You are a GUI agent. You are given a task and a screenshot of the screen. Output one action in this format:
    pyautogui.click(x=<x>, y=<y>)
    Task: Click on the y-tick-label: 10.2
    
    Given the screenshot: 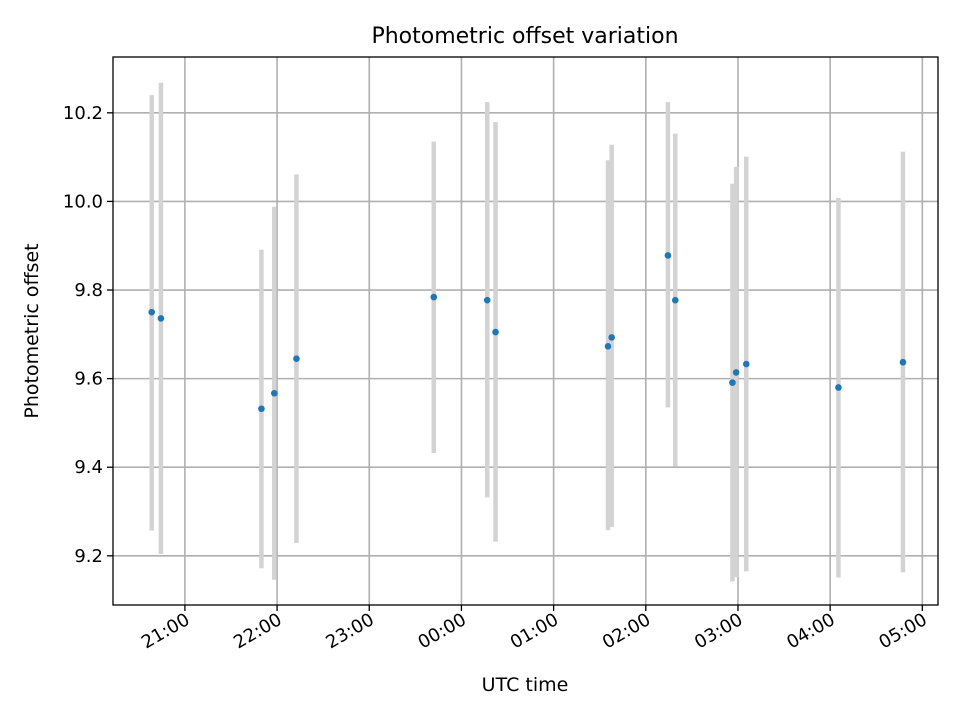 What is the action you would take?
    pyautogui.click(x=83, y=113)
    